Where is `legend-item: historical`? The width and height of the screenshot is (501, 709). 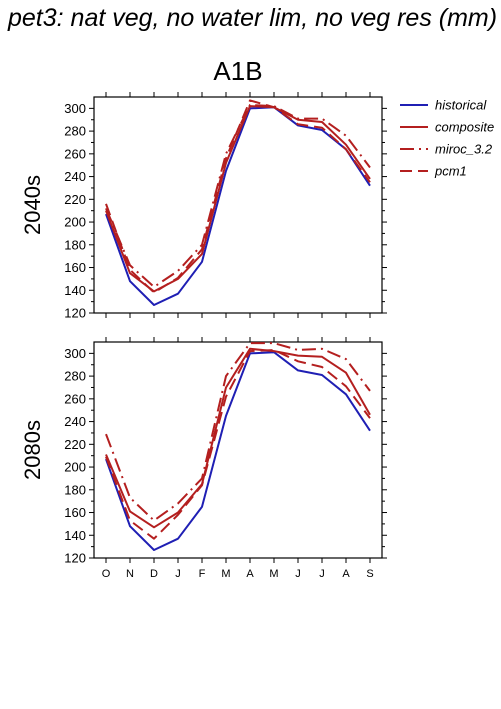 legend-item: historical is located at coordinates (443, 105).